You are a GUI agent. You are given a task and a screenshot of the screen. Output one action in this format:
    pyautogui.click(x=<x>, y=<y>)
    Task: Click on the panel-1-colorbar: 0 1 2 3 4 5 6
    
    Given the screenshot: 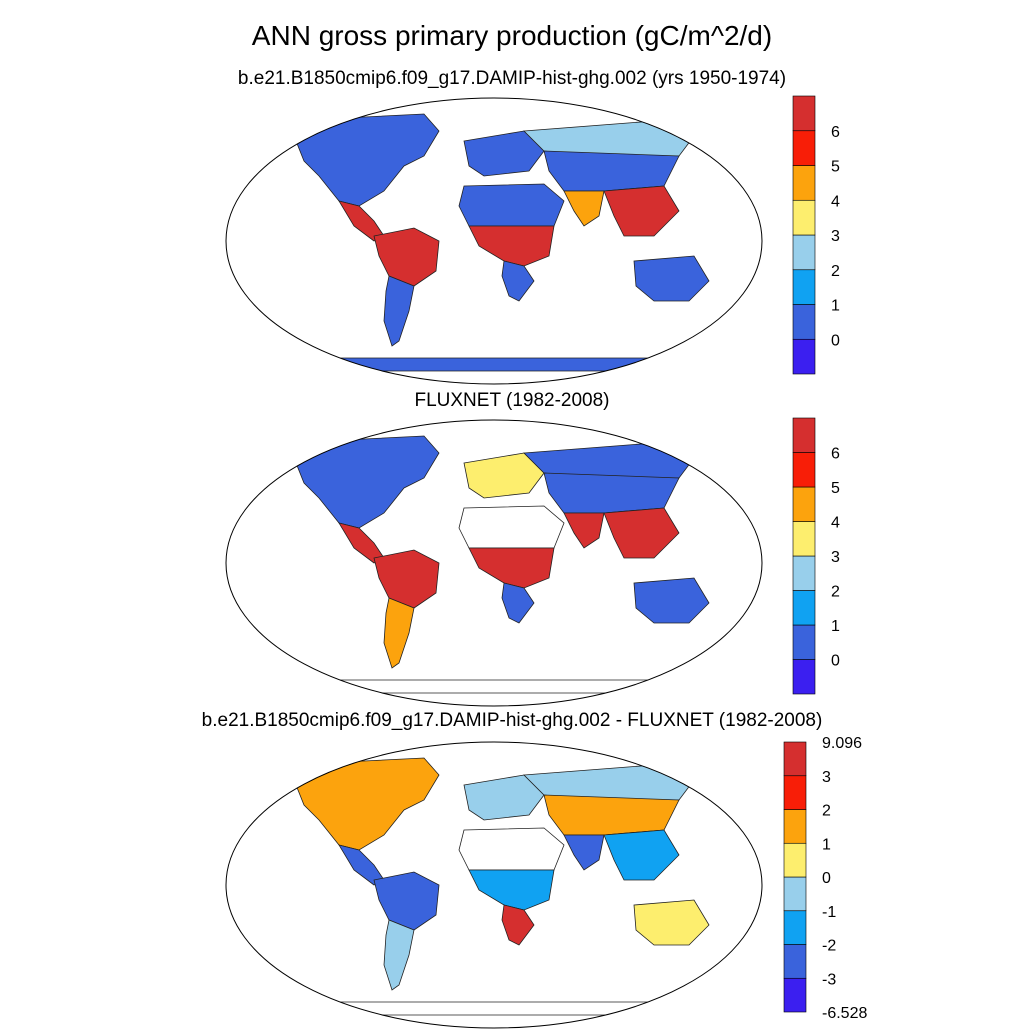 What is the action you would take?
    pyautogui.click(x=816, y=235)
    